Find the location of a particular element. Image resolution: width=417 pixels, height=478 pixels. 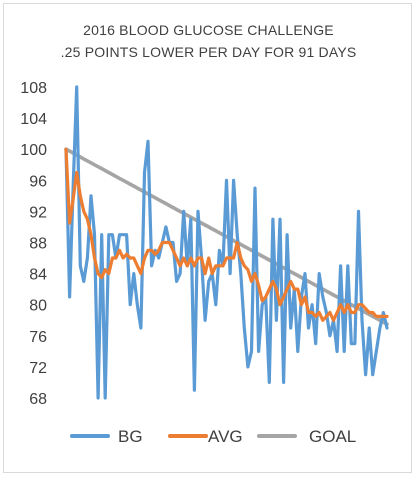

legend-label-bg: BG is located at coordinates (130, 436).